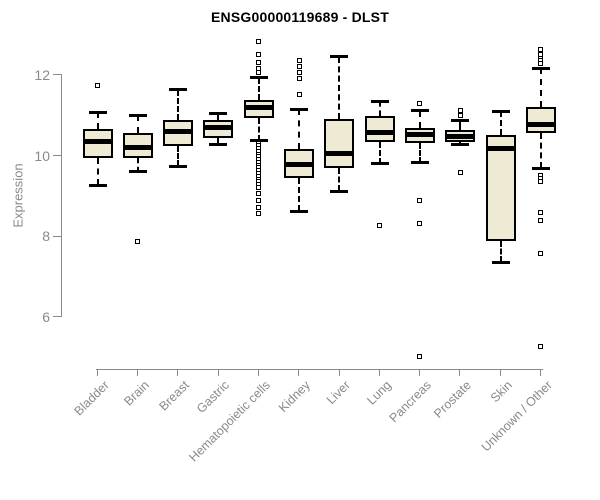 The width and height of the screenshot is (600, 500). I want to click on y-axis-line, so click(61, 196).